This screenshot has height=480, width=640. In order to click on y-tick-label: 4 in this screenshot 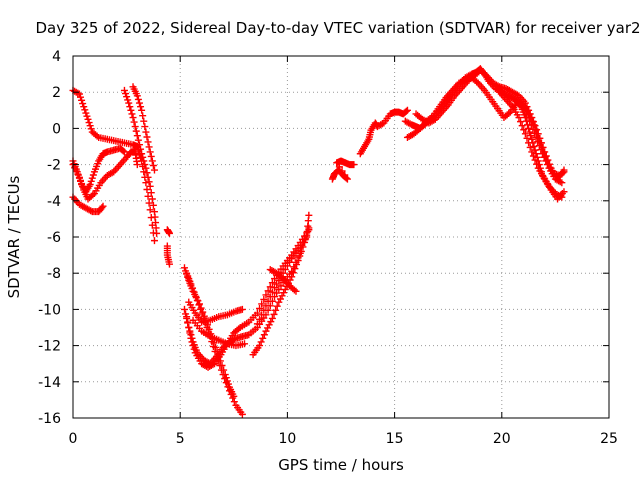, I will do `click(56, 57)`.